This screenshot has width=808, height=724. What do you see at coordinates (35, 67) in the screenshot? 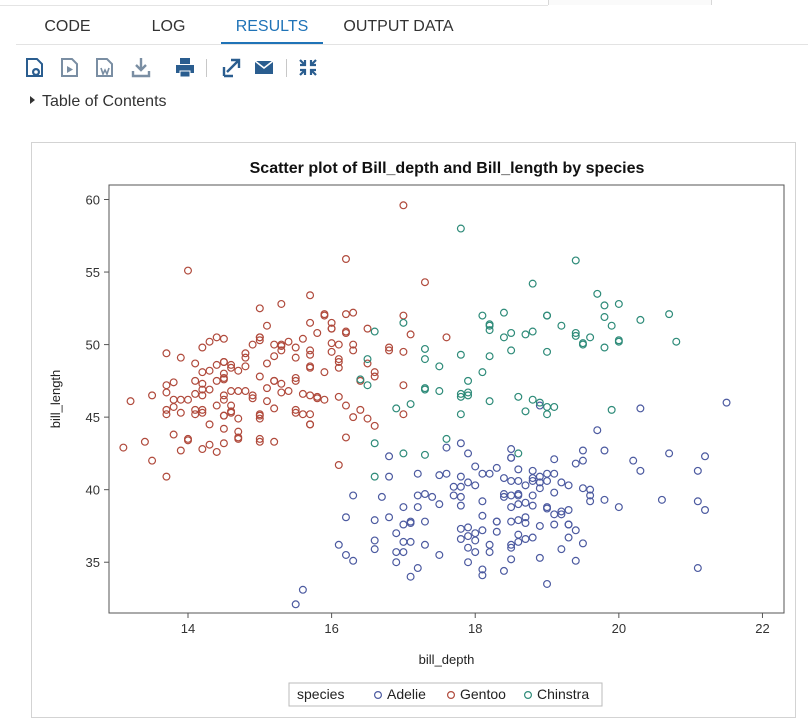
I see `open-html-icon` at bounding box center [35, 67].